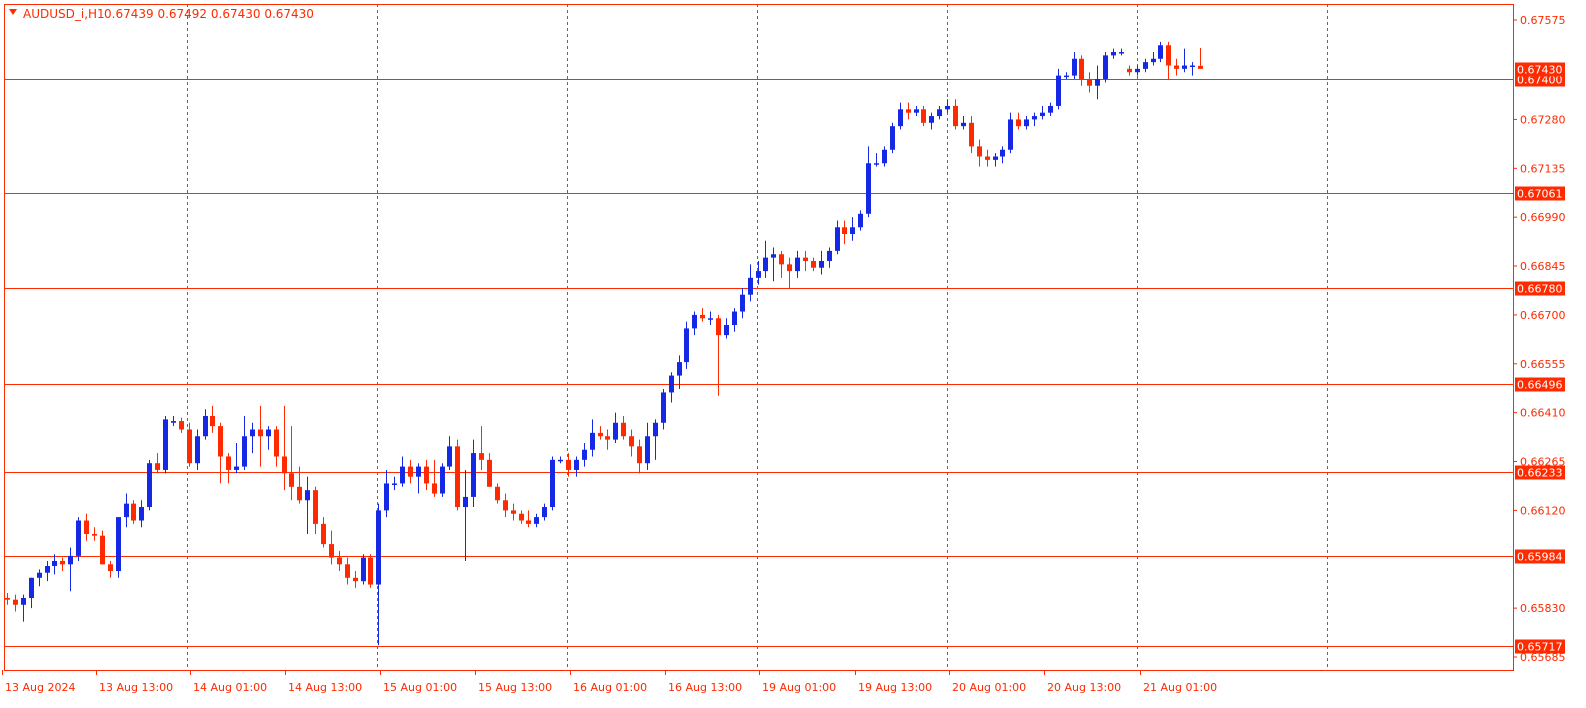 The height and width of the screenshot is (708, 1586). Describe the element at coordinates (13, 12) in the screenshot. I see `collapse-triangle-icon` at that location.